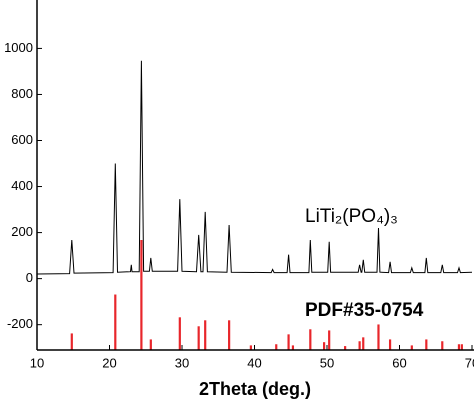 The width and height of the screenshot is (474, 414). What do you see at coordinates (29, 277) in the screenshot?
I see `y-tick-label: 0` at bounding box center [29, 277].